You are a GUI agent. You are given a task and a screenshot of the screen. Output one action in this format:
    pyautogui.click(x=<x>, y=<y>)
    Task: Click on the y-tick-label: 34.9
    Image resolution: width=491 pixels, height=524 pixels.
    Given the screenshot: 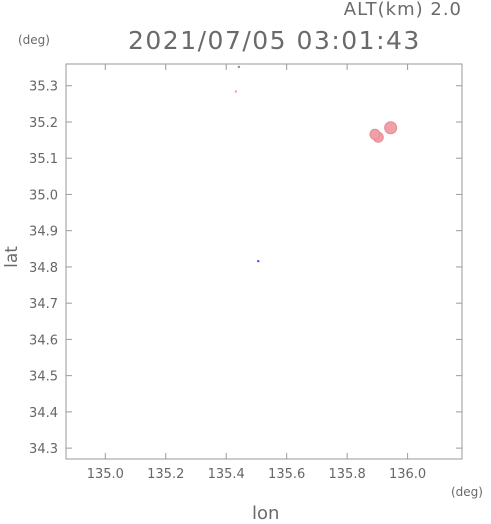 What is the action you would take?
    pyautogui.click(x=43, y=232)
    